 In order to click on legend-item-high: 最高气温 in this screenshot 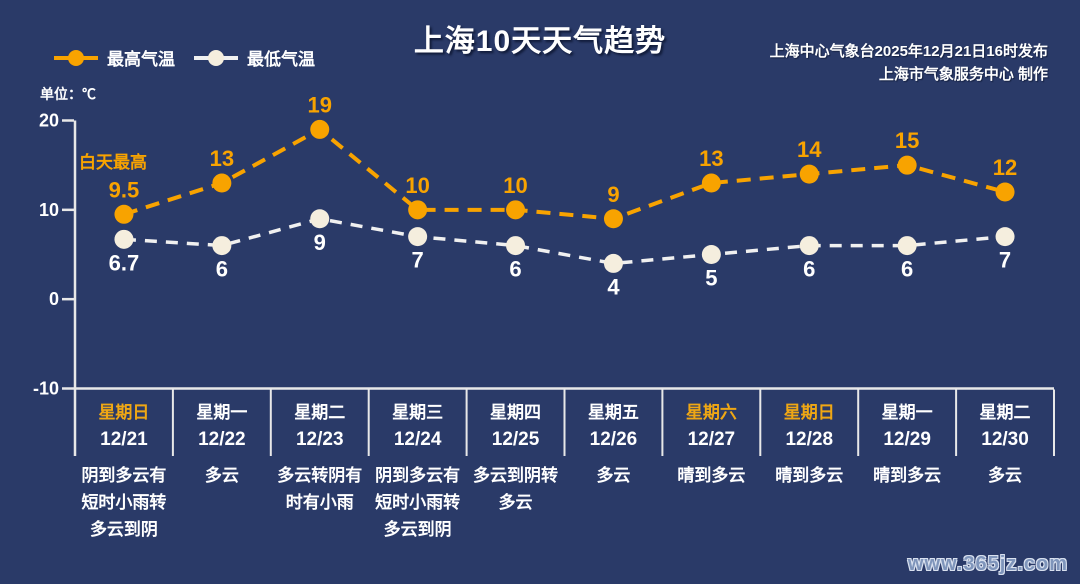, I will do `click(114, 57)`.